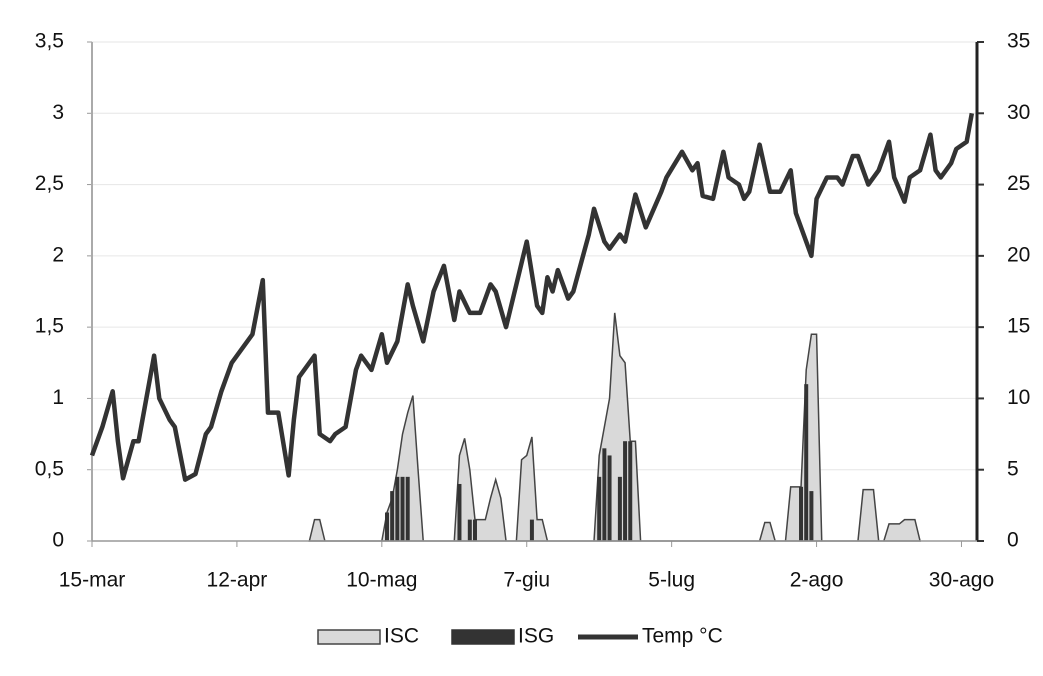  Describe the element at coordinates (58, 397) in the screenshot. I see `y-tick-label: 1` at that location.